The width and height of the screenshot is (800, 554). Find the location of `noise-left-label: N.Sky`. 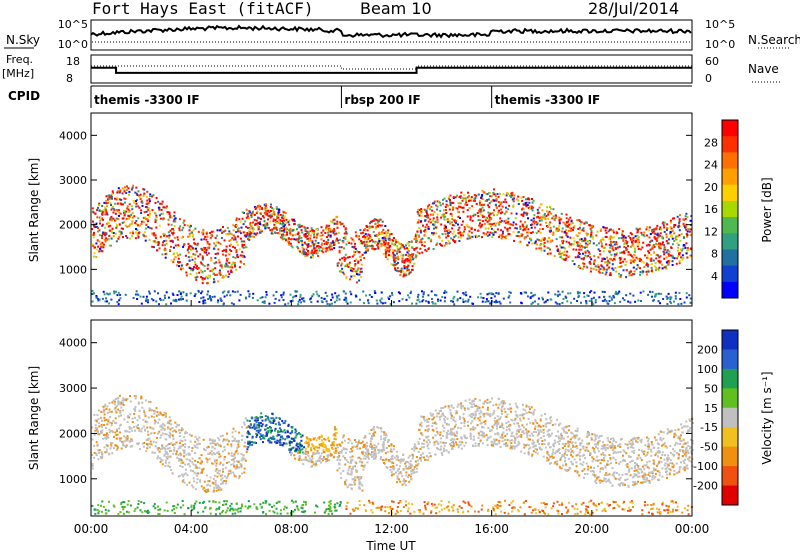

noise-left-label: N.Sky is located at coordinates (23, 40).